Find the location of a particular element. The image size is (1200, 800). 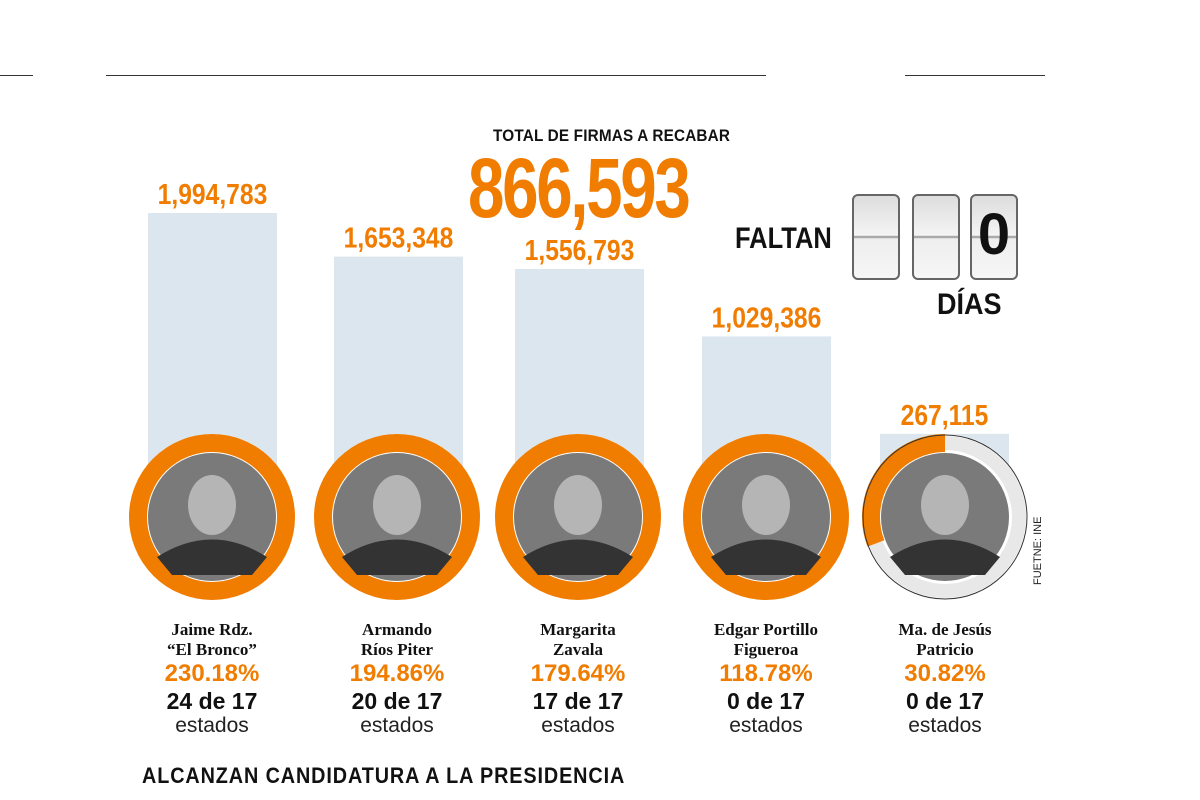

bar-value-label: 1,029,386 is located at coordinates (767, 318).